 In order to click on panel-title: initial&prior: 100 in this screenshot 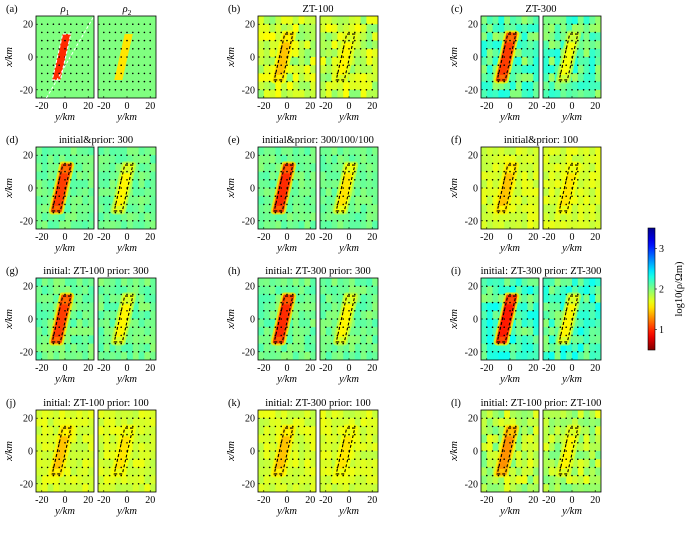, I will do `click(541, 140)`.